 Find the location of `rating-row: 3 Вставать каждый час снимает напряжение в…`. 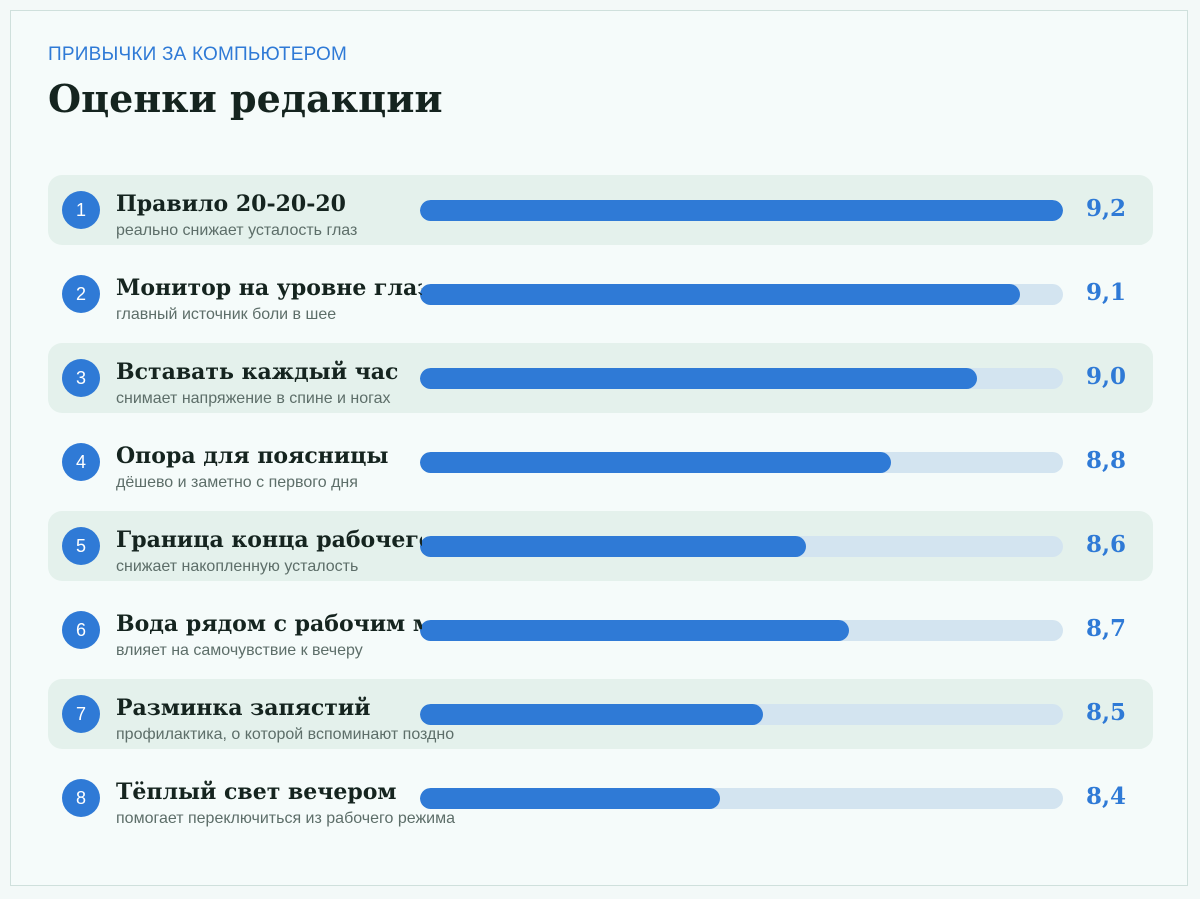

rating-row: 3 Вставать каждый час снимает напряжение в… is located at coordinates (600, 378).